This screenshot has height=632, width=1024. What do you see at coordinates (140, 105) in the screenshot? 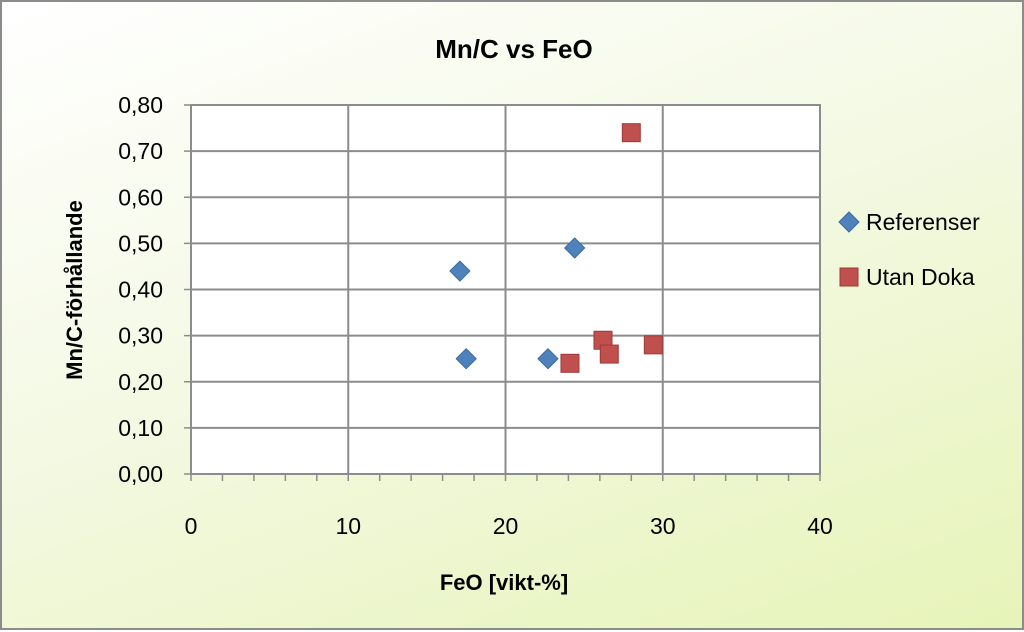
I see `y-tick-label: 0,80` at bounding box center [140, 105].